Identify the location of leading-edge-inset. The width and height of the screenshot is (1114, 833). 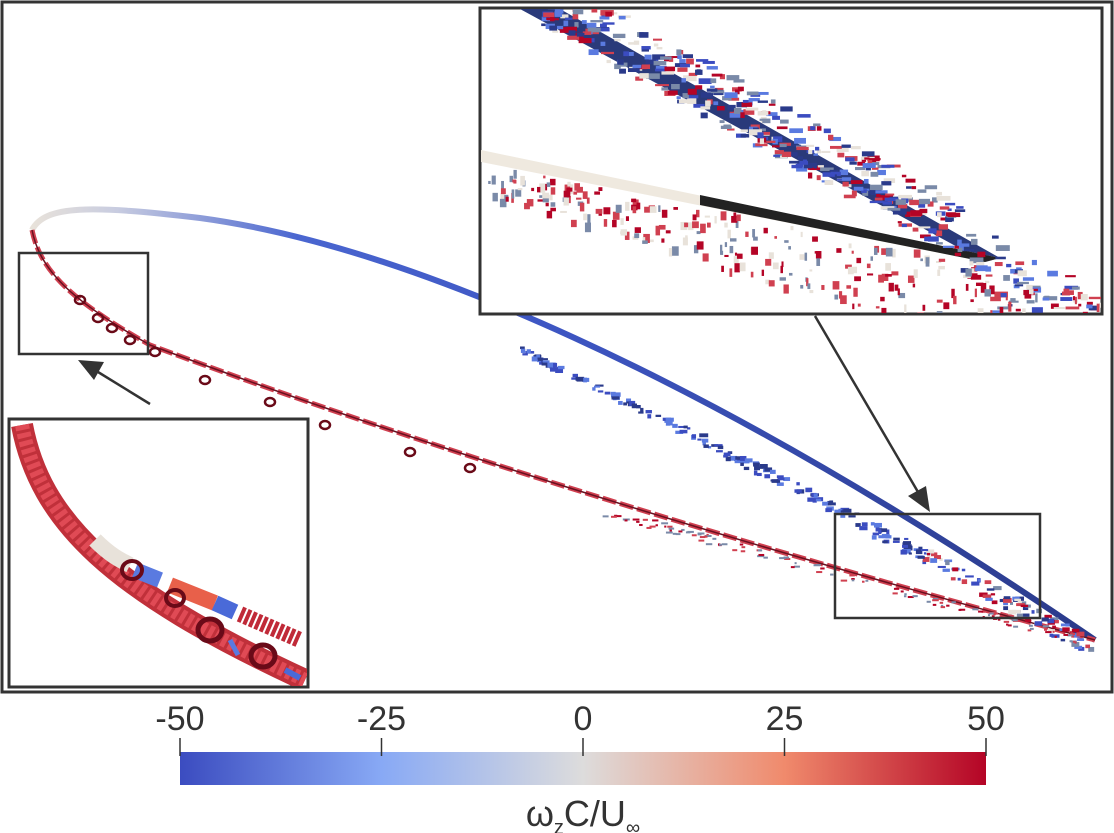
(158, 553).